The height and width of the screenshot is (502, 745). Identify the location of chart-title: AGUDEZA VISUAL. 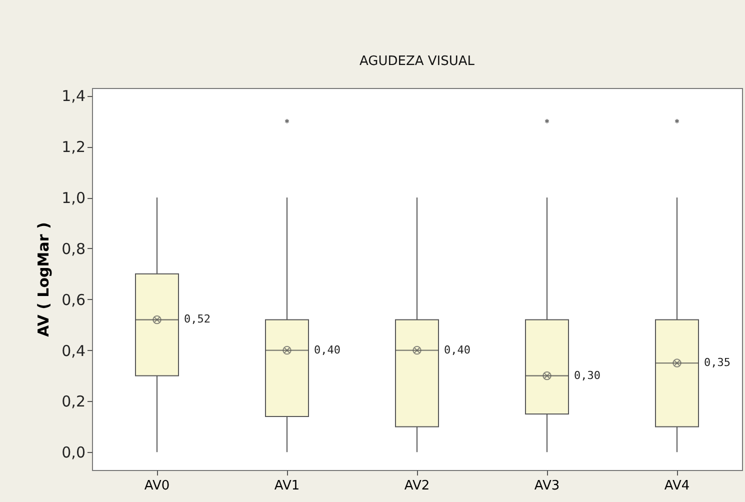
(417, 61).